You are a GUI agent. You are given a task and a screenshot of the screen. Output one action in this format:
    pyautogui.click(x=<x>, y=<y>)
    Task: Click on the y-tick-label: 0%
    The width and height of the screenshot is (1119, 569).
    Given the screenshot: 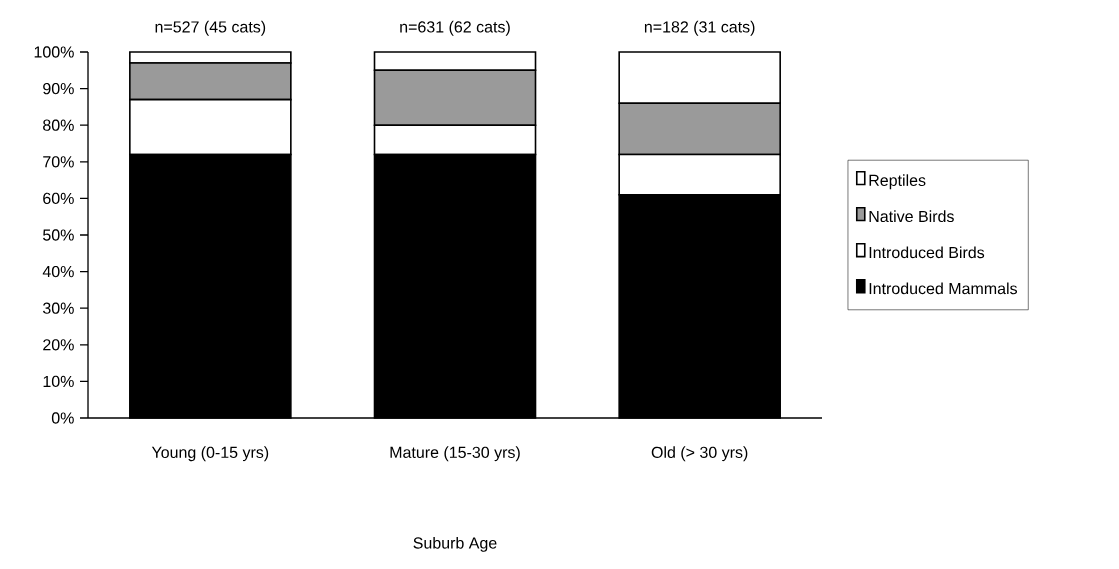 What is the action you would take?
    pyautogui.click(x=62, y=418)
    